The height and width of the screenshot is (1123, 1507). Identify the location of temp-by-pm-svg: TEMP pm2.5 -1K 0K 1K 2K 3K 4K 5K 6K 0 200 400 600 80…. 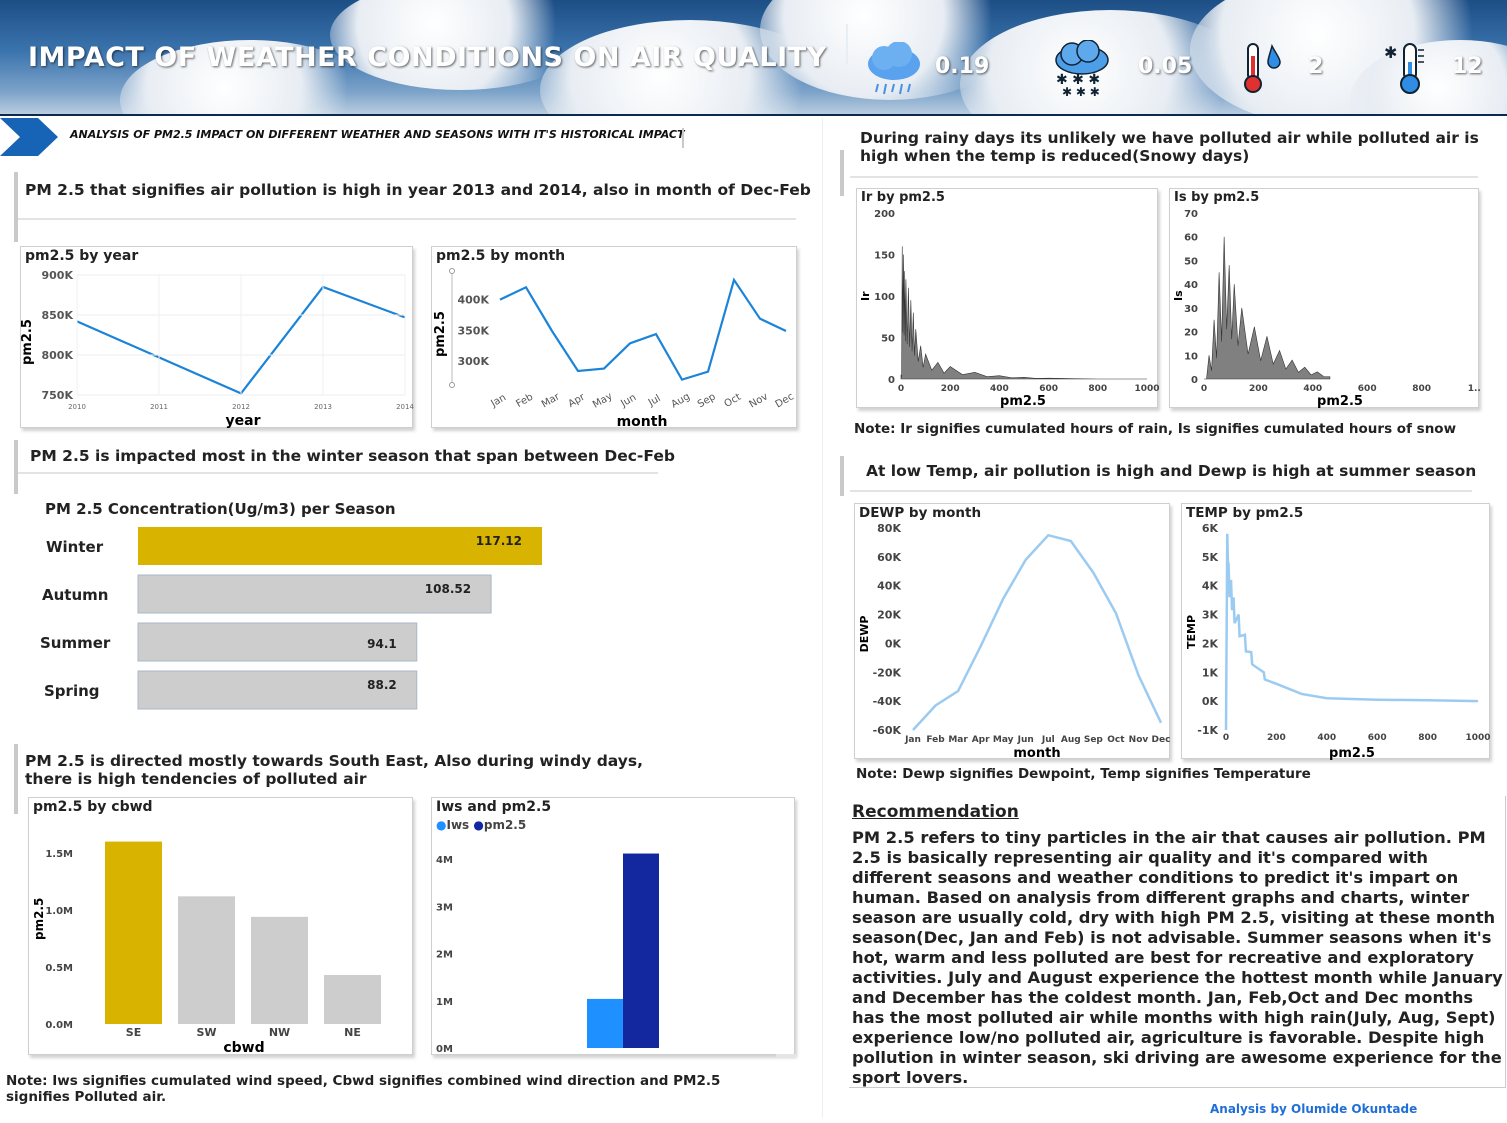
(1338, 641).